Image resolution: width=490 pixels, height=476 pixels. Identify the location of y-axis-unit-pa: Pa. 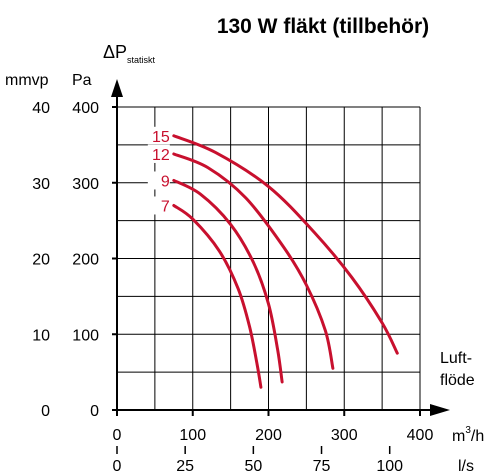
(82, 80).